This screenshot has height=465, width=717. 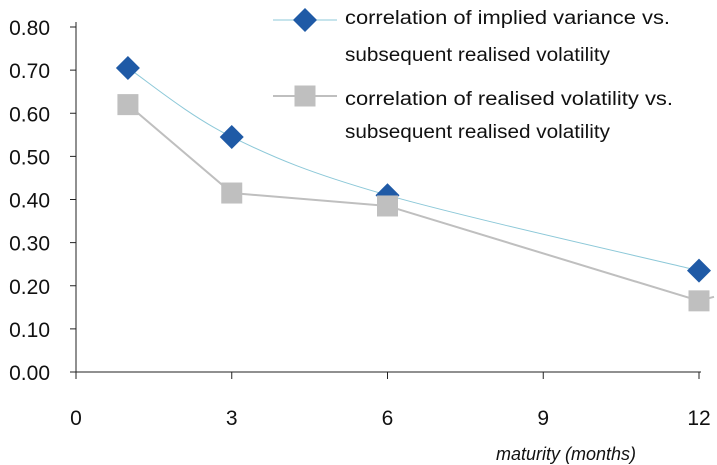 I want to click on y-tick-label: 0.80, so click(x=29, y=28).